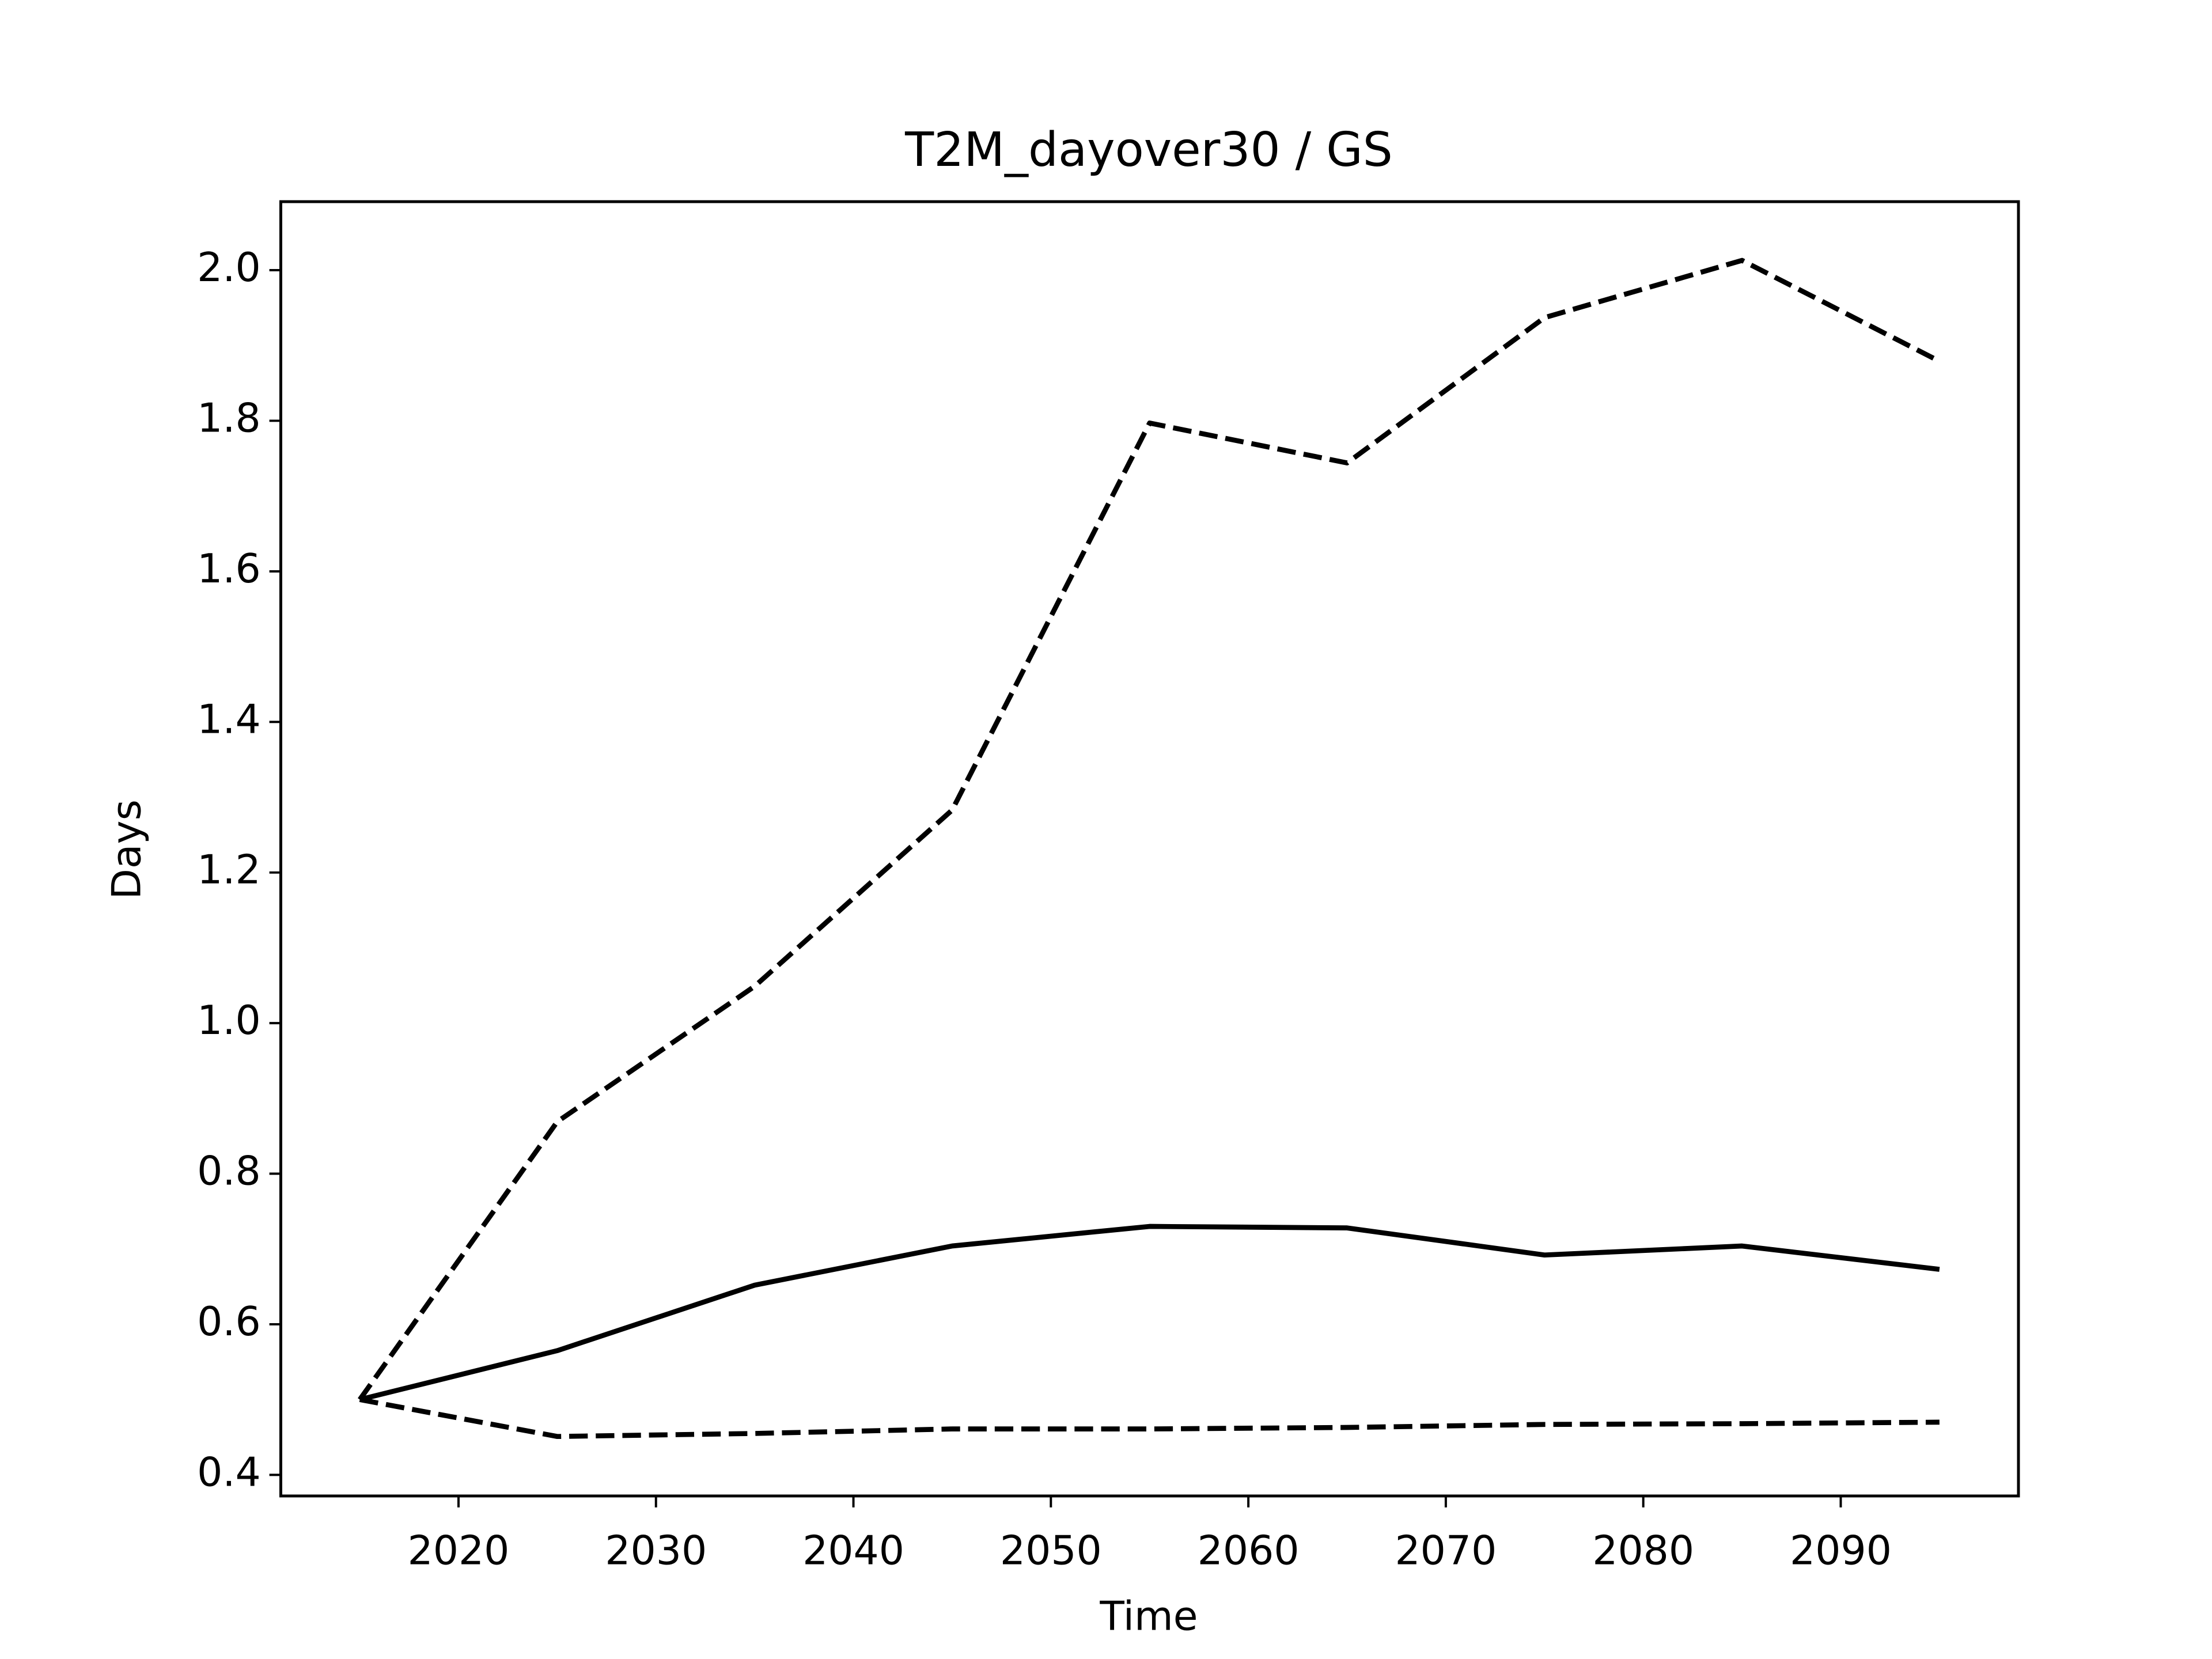 The image size is (2212, 1659). What do you see at coordinates (1148, 1616) in the screenshot?
I see `x-axis-label: Time` at bounding box center [1148, 1616].